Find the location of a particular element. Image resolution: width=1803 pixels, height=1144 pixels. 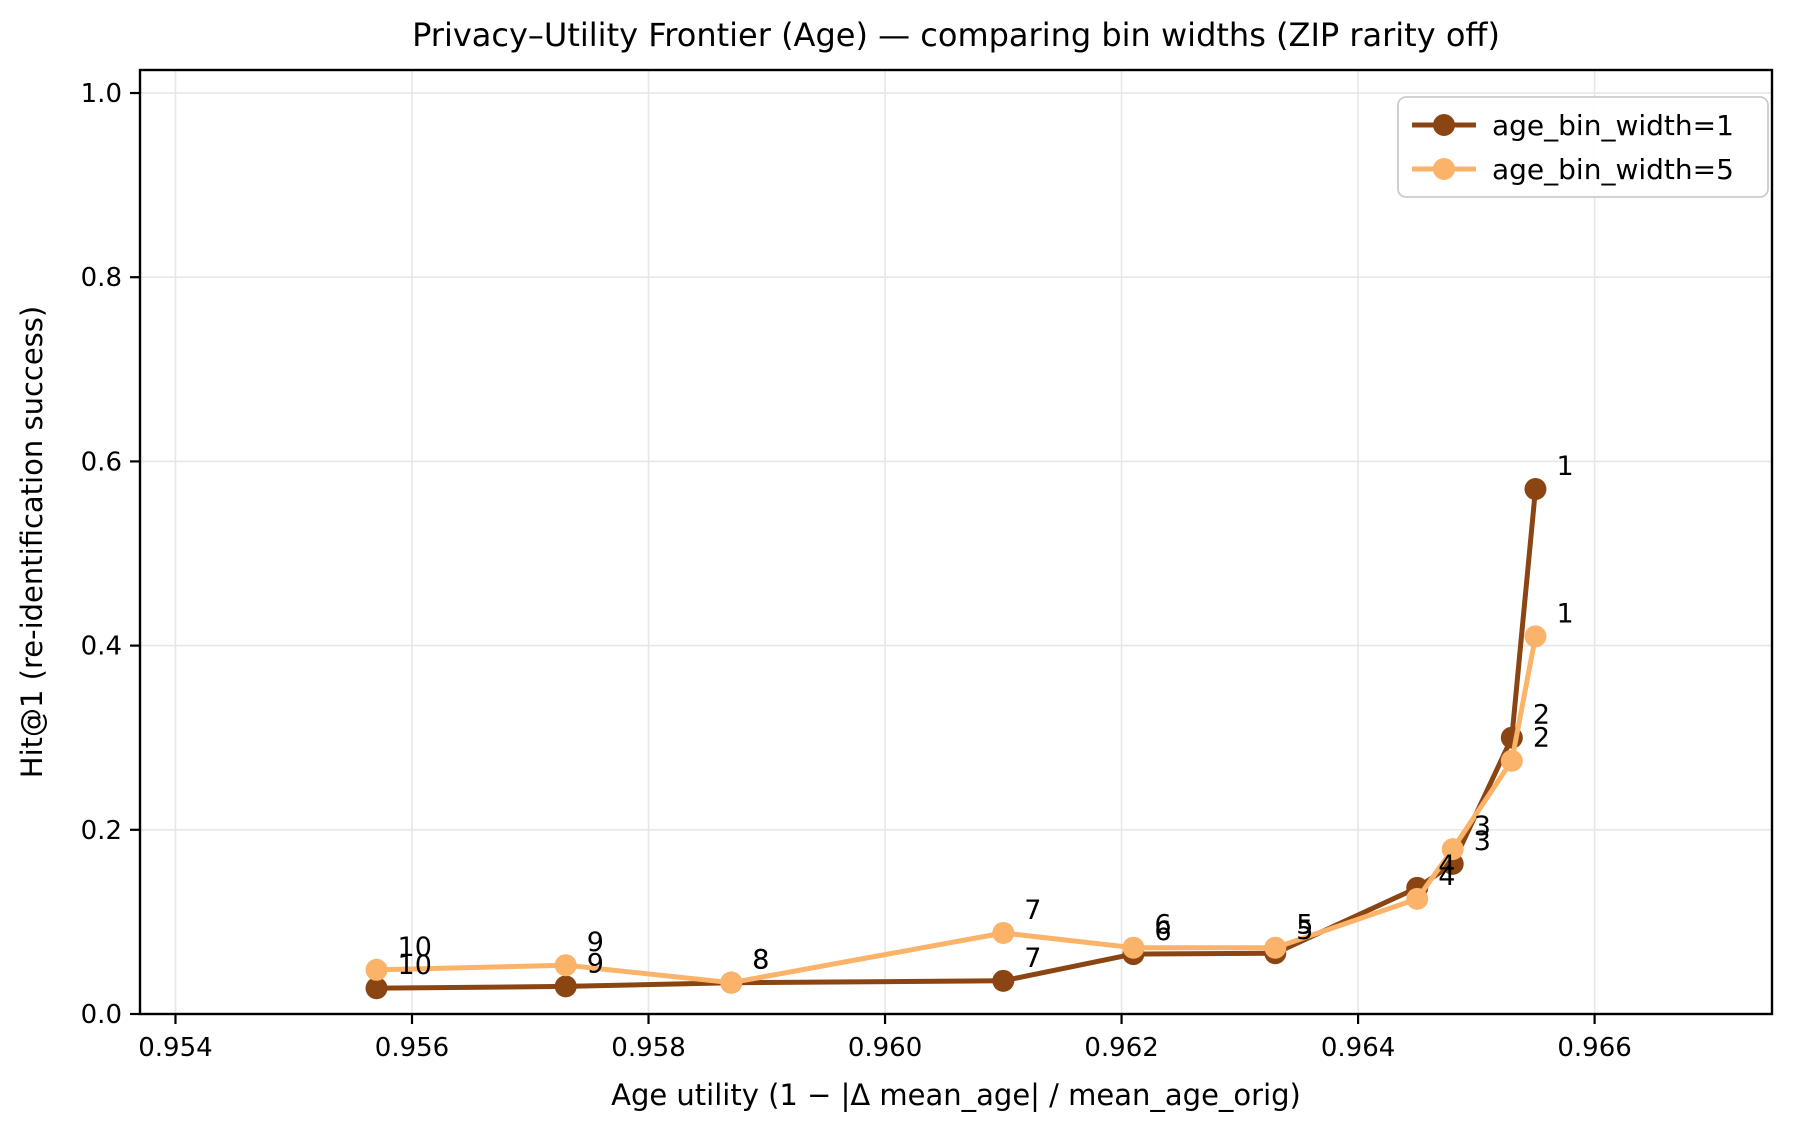

y-tick-label: 0.4 is located at coordinates (101, 647).